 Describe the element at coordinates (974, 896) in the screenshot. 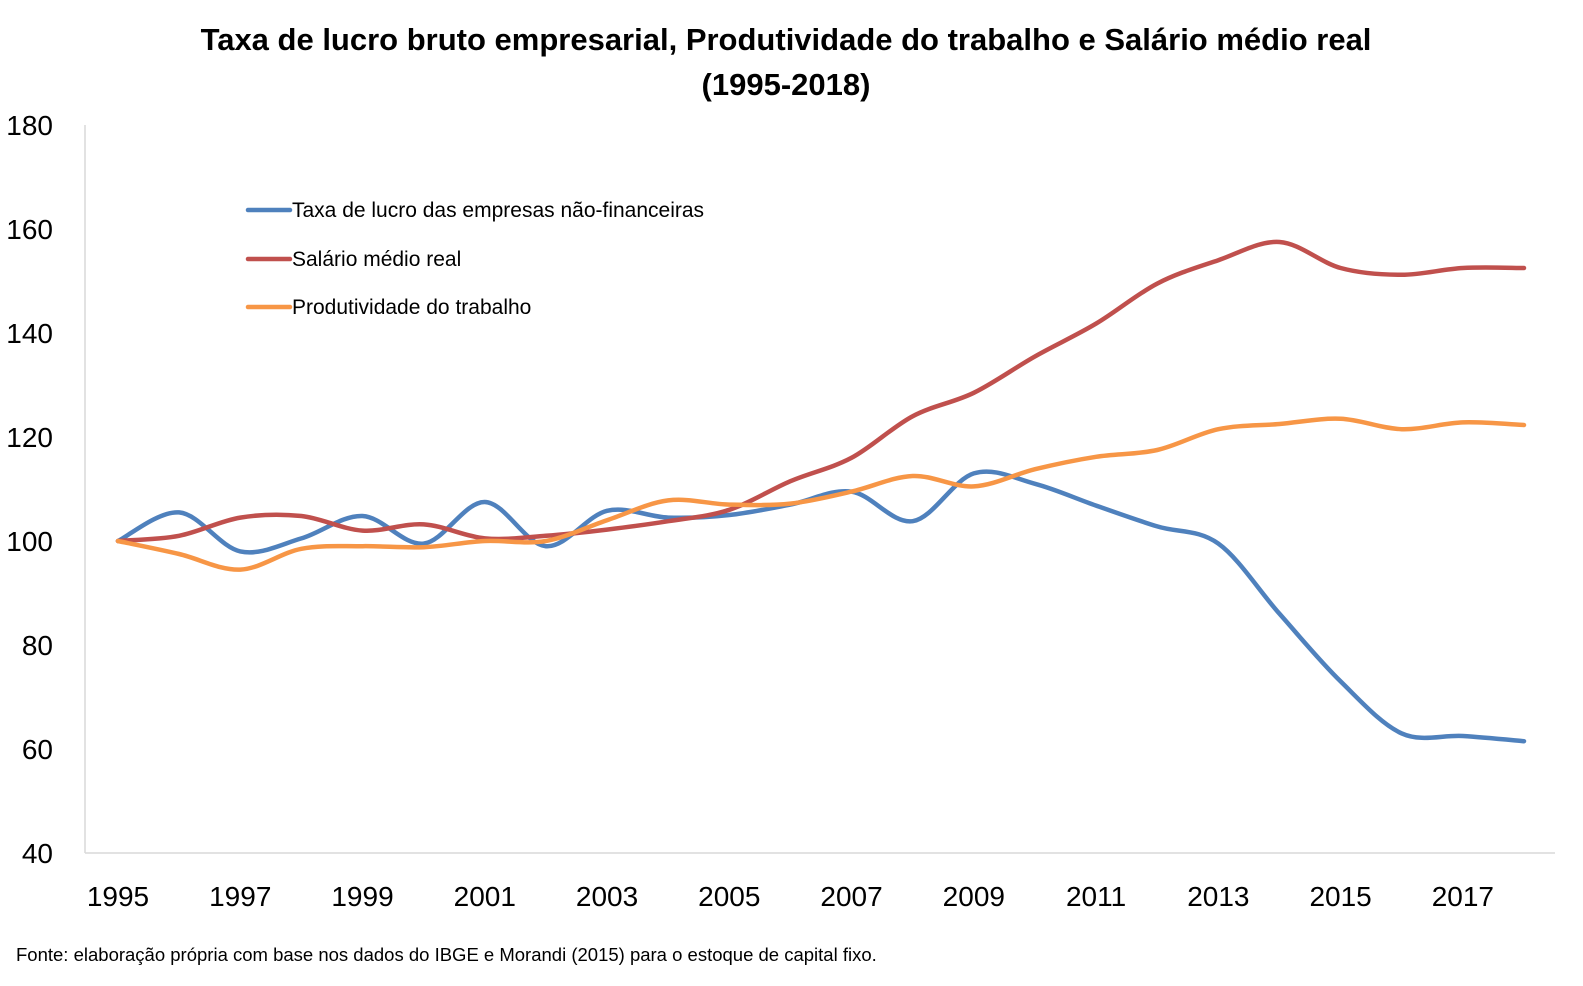

I see `x-tick-label: 2009` at that location.